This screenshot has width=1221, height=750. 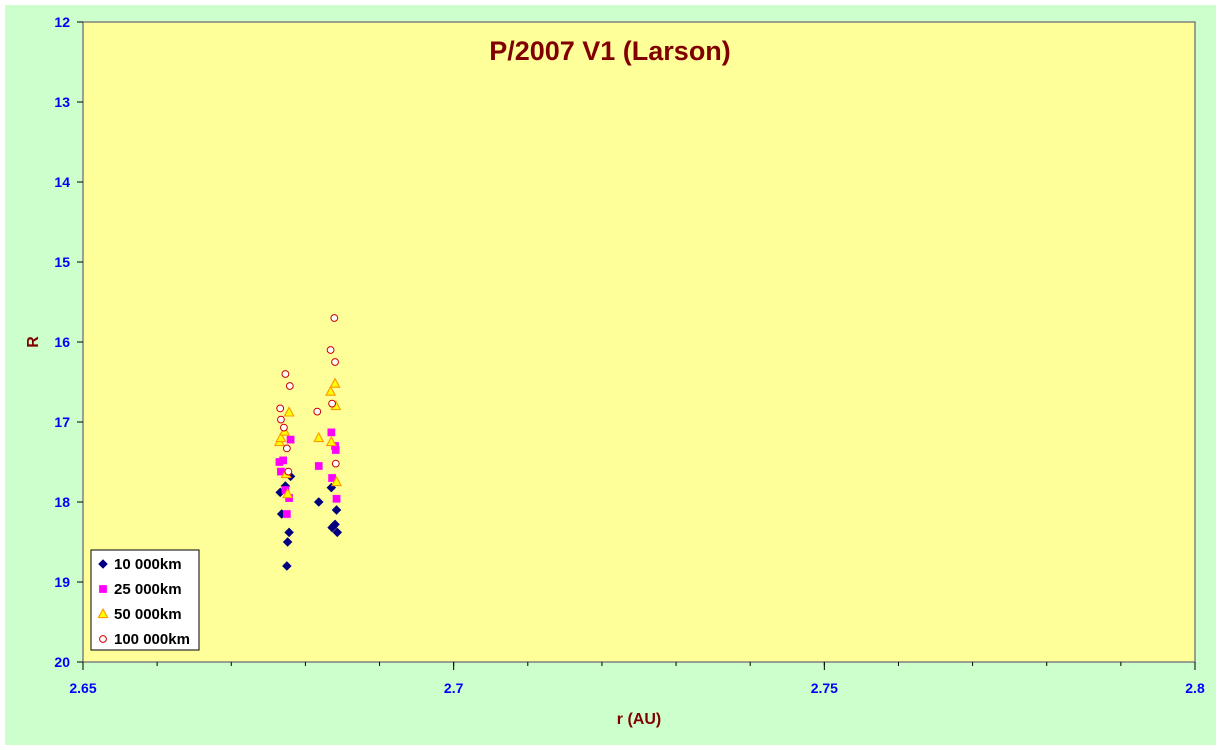 What do you see at coordinates (152, 639) in the screenshot?
I see `legend-label-100000km: 100 000km` at bounding box center [152, 639].